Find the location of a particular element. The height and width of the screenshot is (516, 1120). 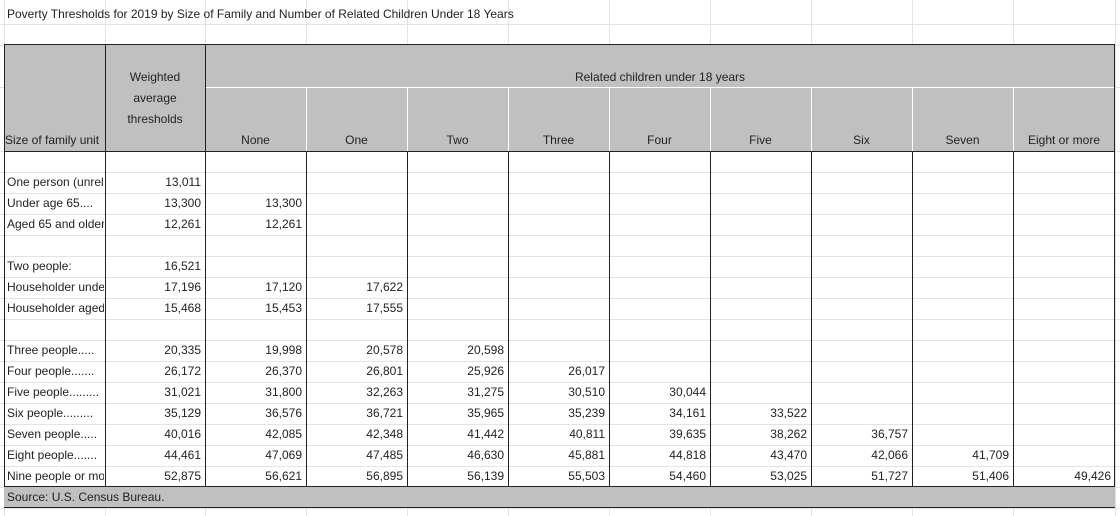

column-header: One is located at coordinates (356, 140).